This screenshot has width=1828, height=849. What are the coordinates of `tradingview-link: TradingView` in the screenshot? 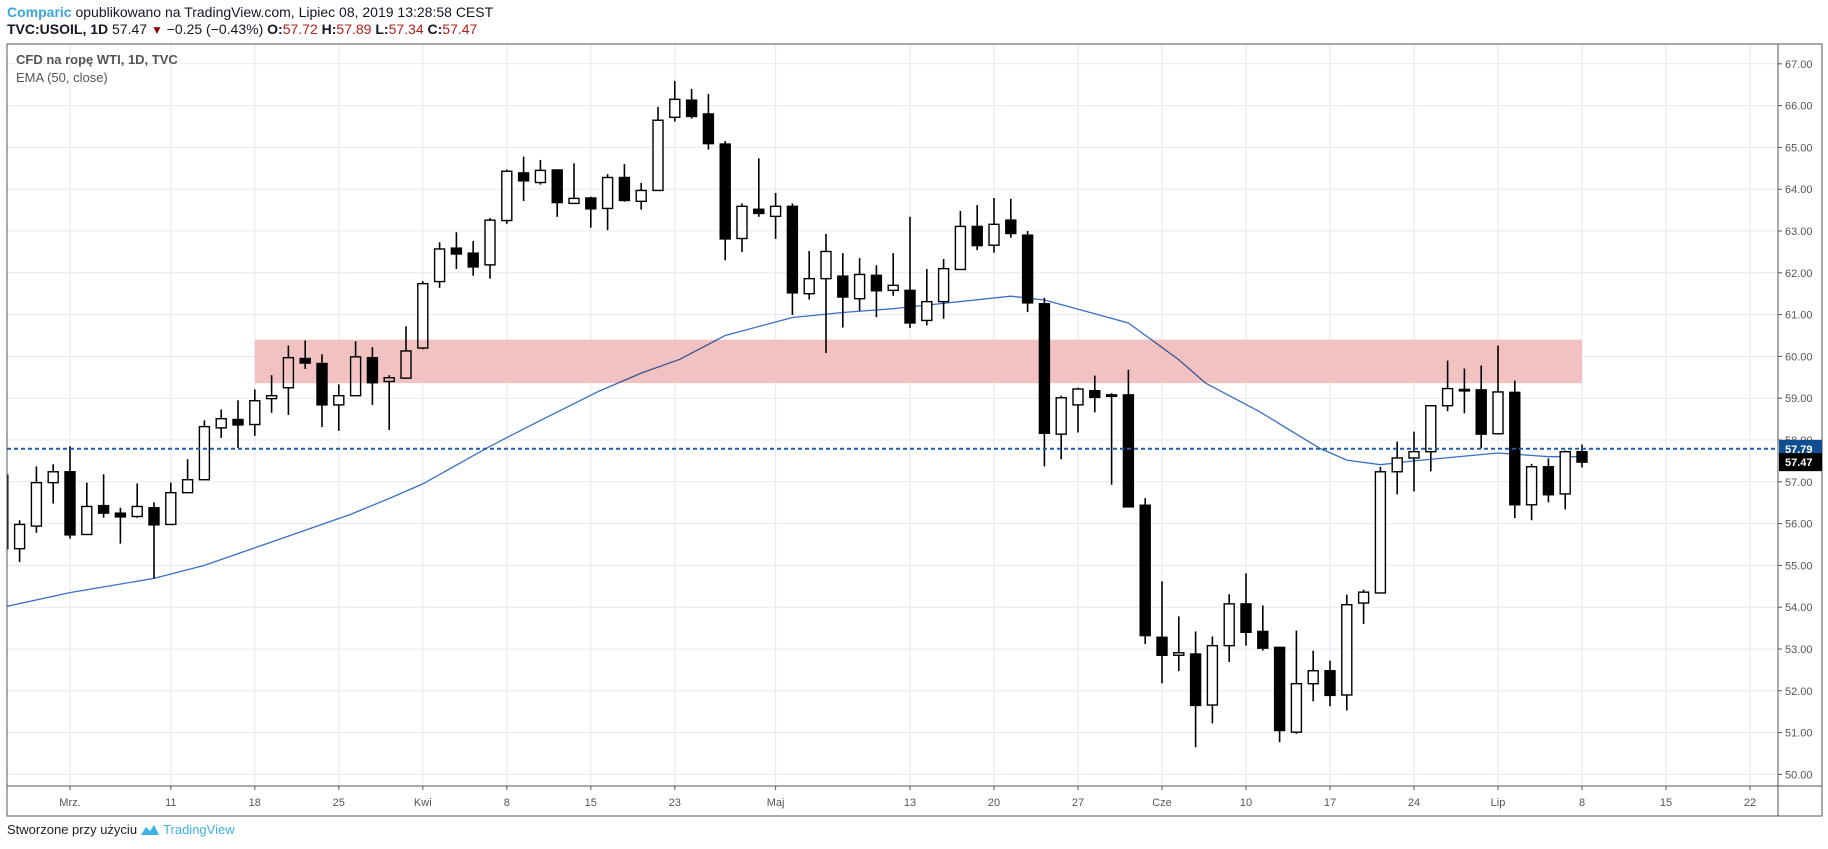 It's located at (199, 829).